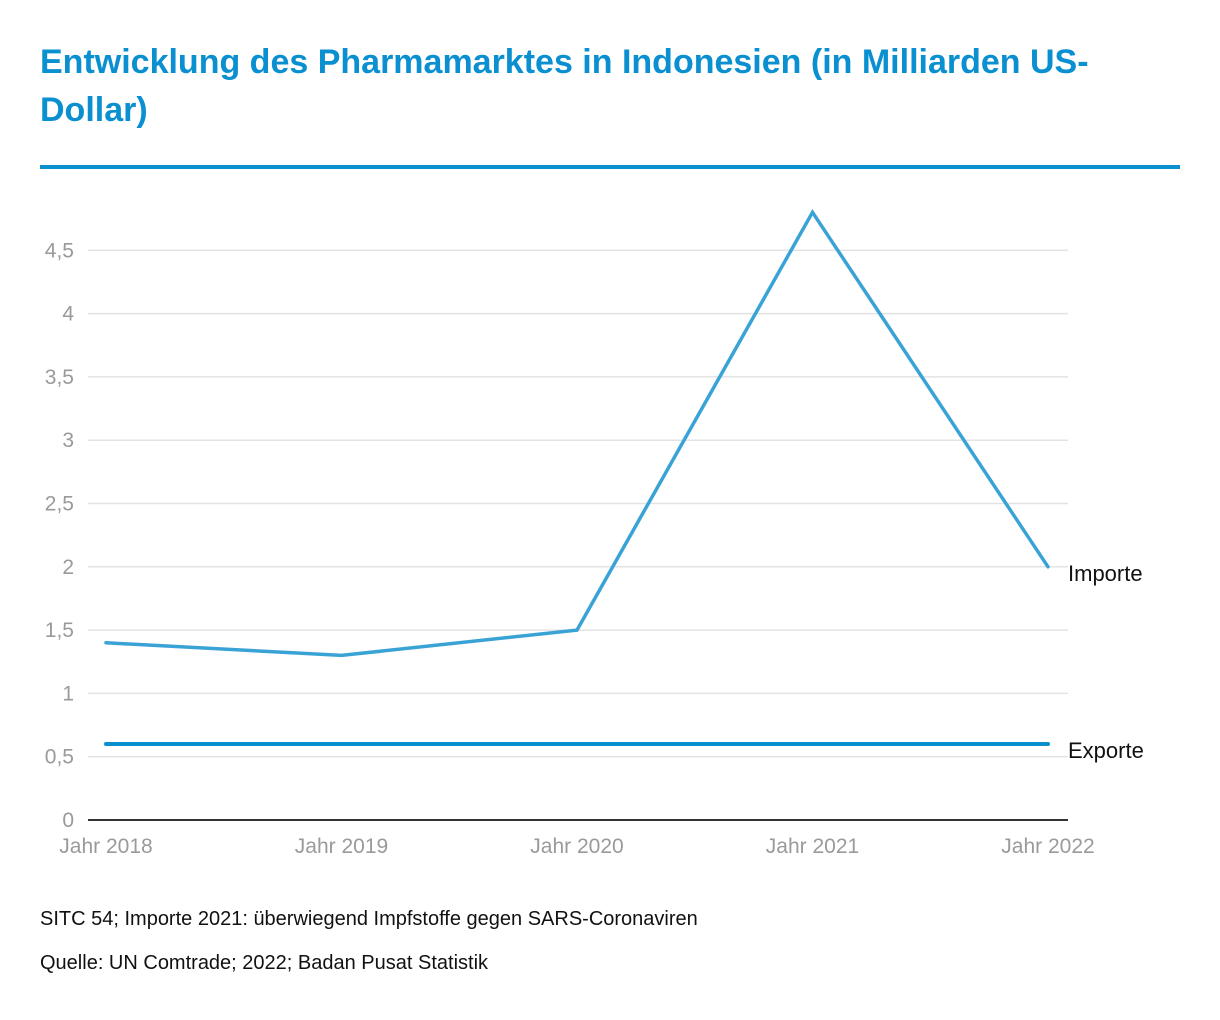 This screenshot has height=1020, width=1220. I want to click on y-tick-label: 0, so click(68, 820).